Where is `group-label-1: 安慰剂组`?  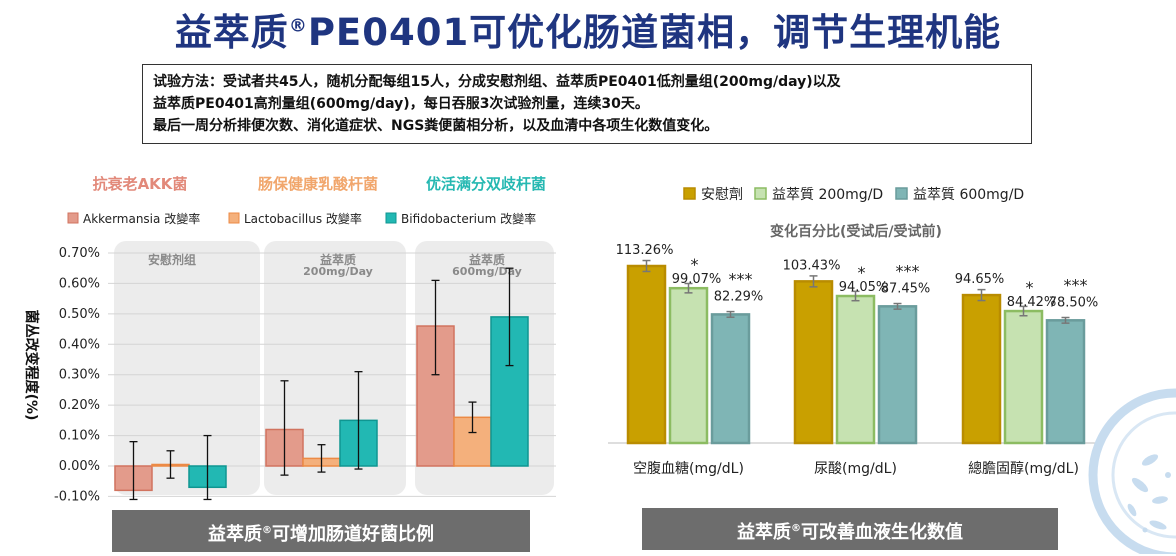
group-label-1: 安慰剂组 is located at coordinates (172, 259).